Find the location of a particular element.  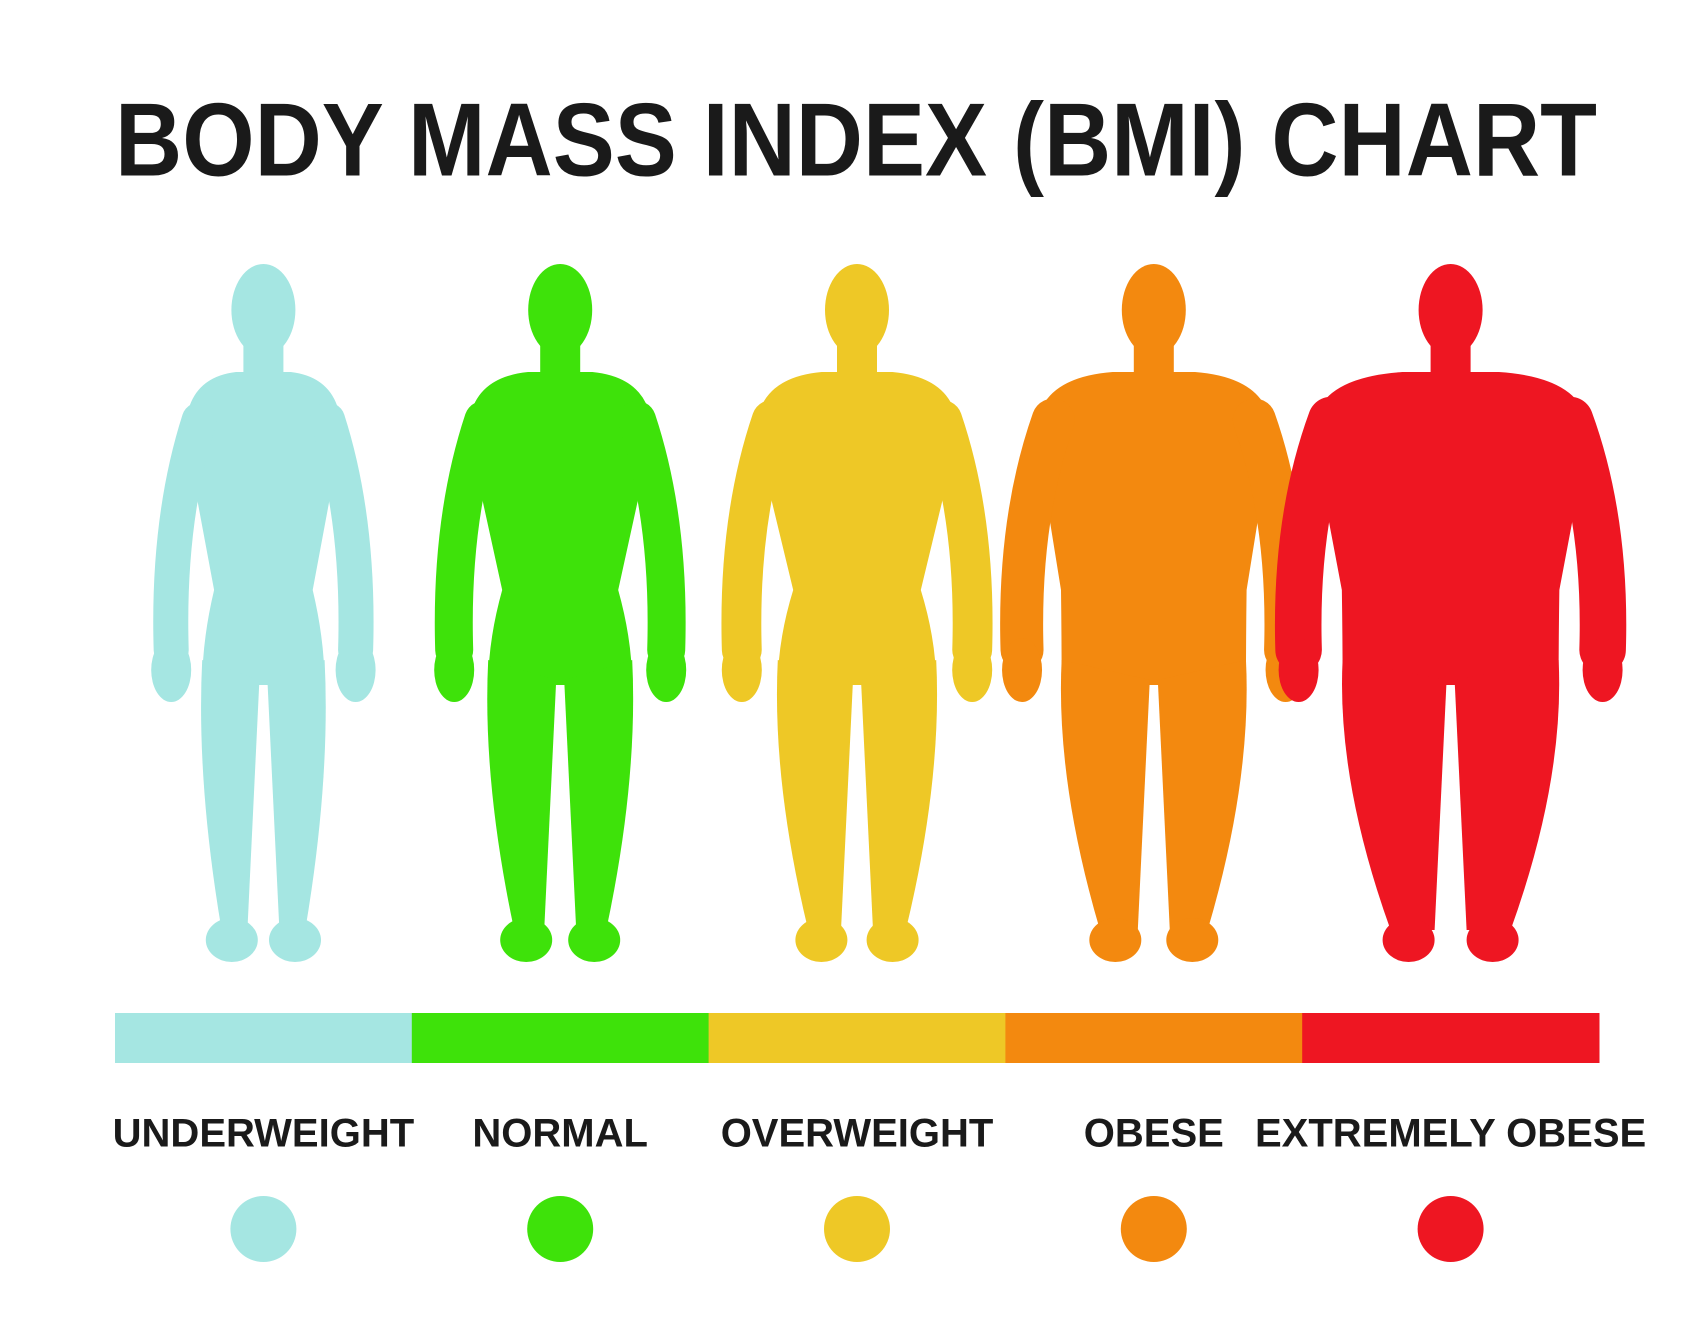

category-label: EXTREMELY OBESE is located at coordinates (1450, 1134).